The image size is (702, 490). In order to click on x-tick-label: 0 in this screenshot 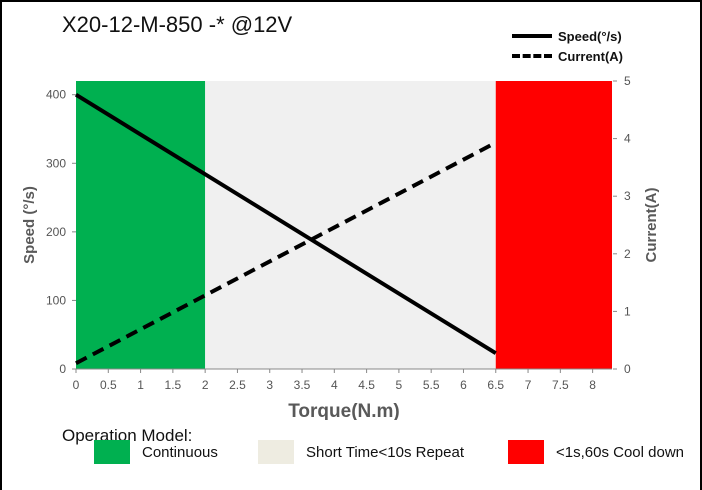, I will do `click(76, 385)`.